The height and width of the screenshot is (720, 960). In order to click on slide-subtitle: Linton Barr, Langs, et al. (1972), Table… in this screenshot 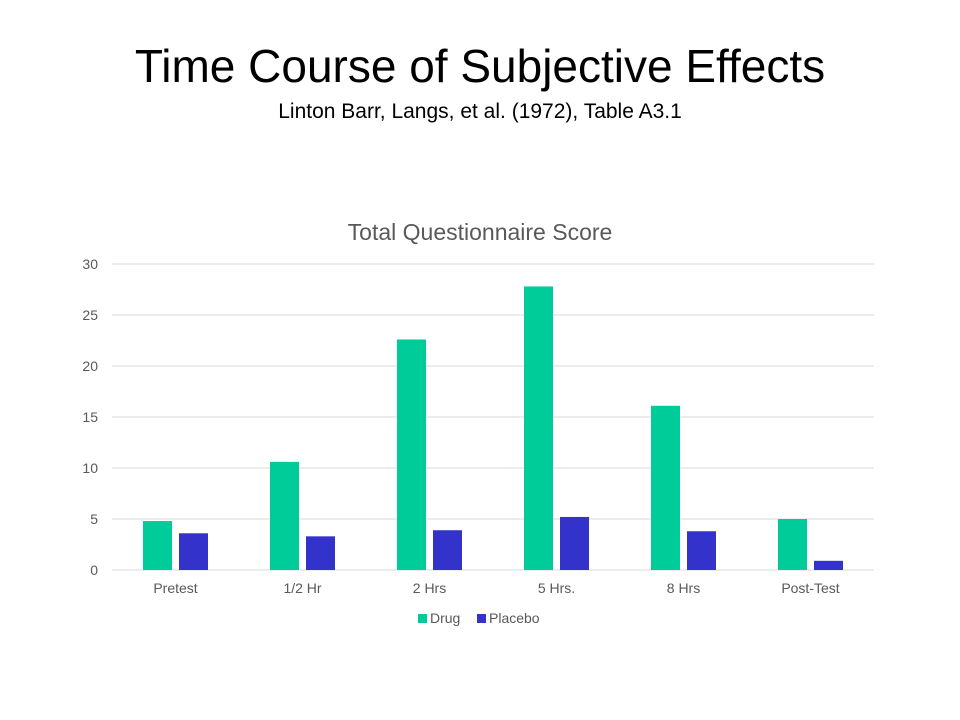, I will do `click(480, 111)`.